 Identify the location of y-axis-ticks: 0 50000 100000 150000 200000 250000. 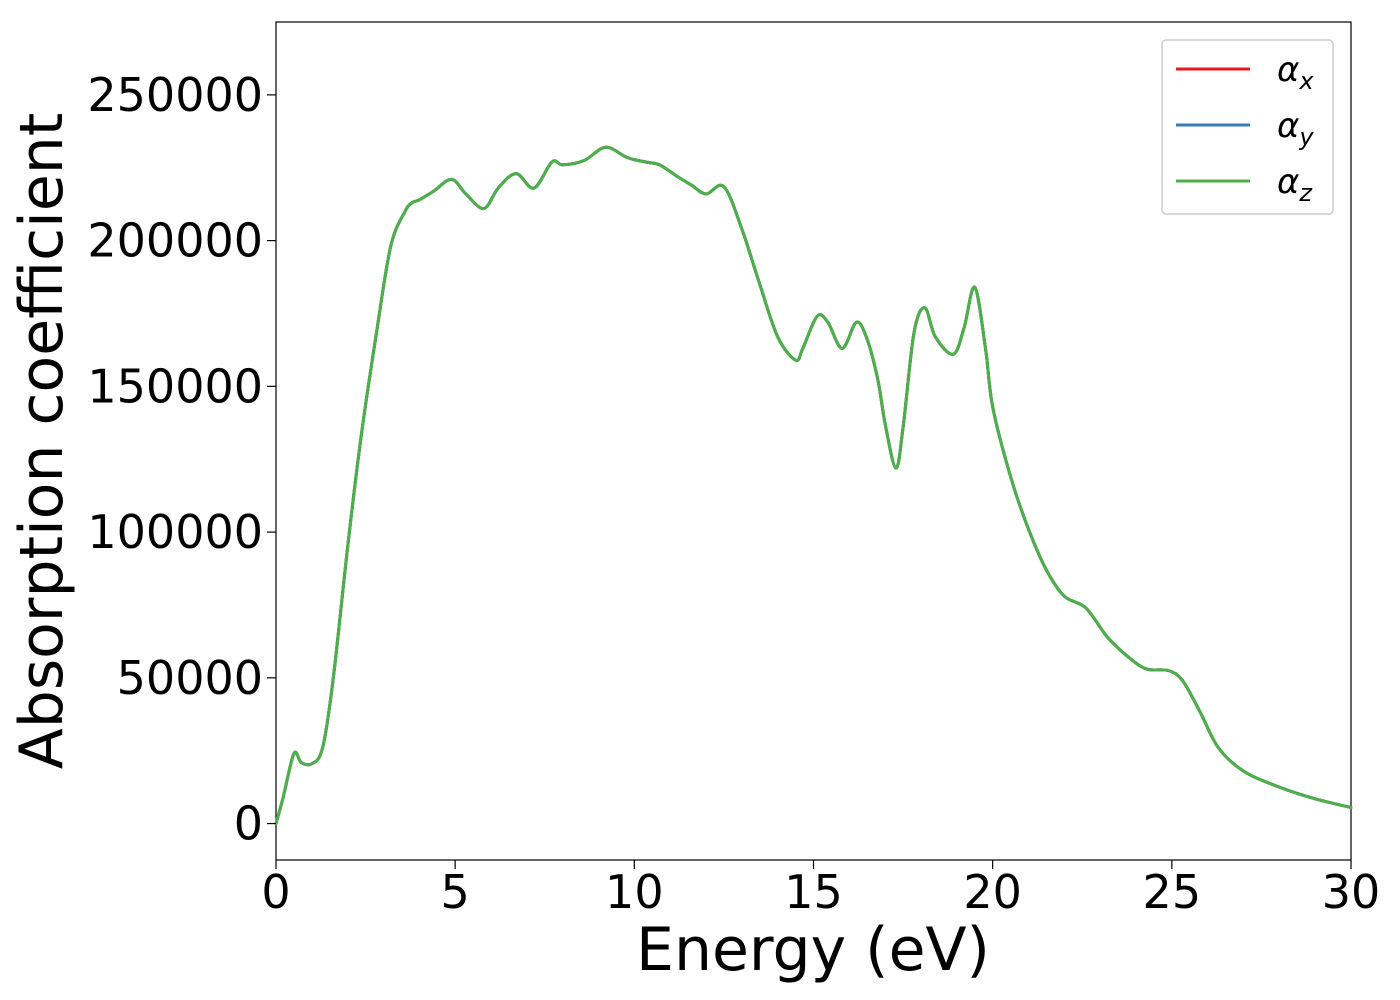
(181, 459).